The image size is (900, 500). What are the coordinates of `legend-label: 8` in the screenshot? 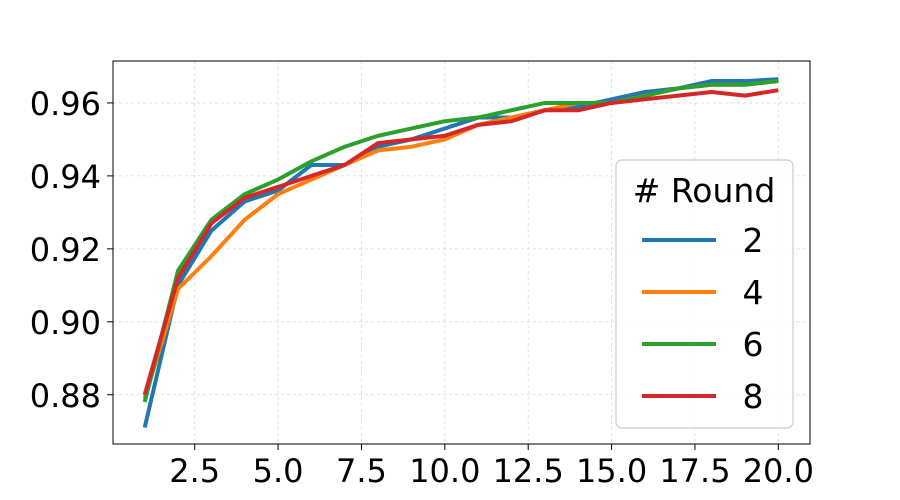 It's located at (753, 396).